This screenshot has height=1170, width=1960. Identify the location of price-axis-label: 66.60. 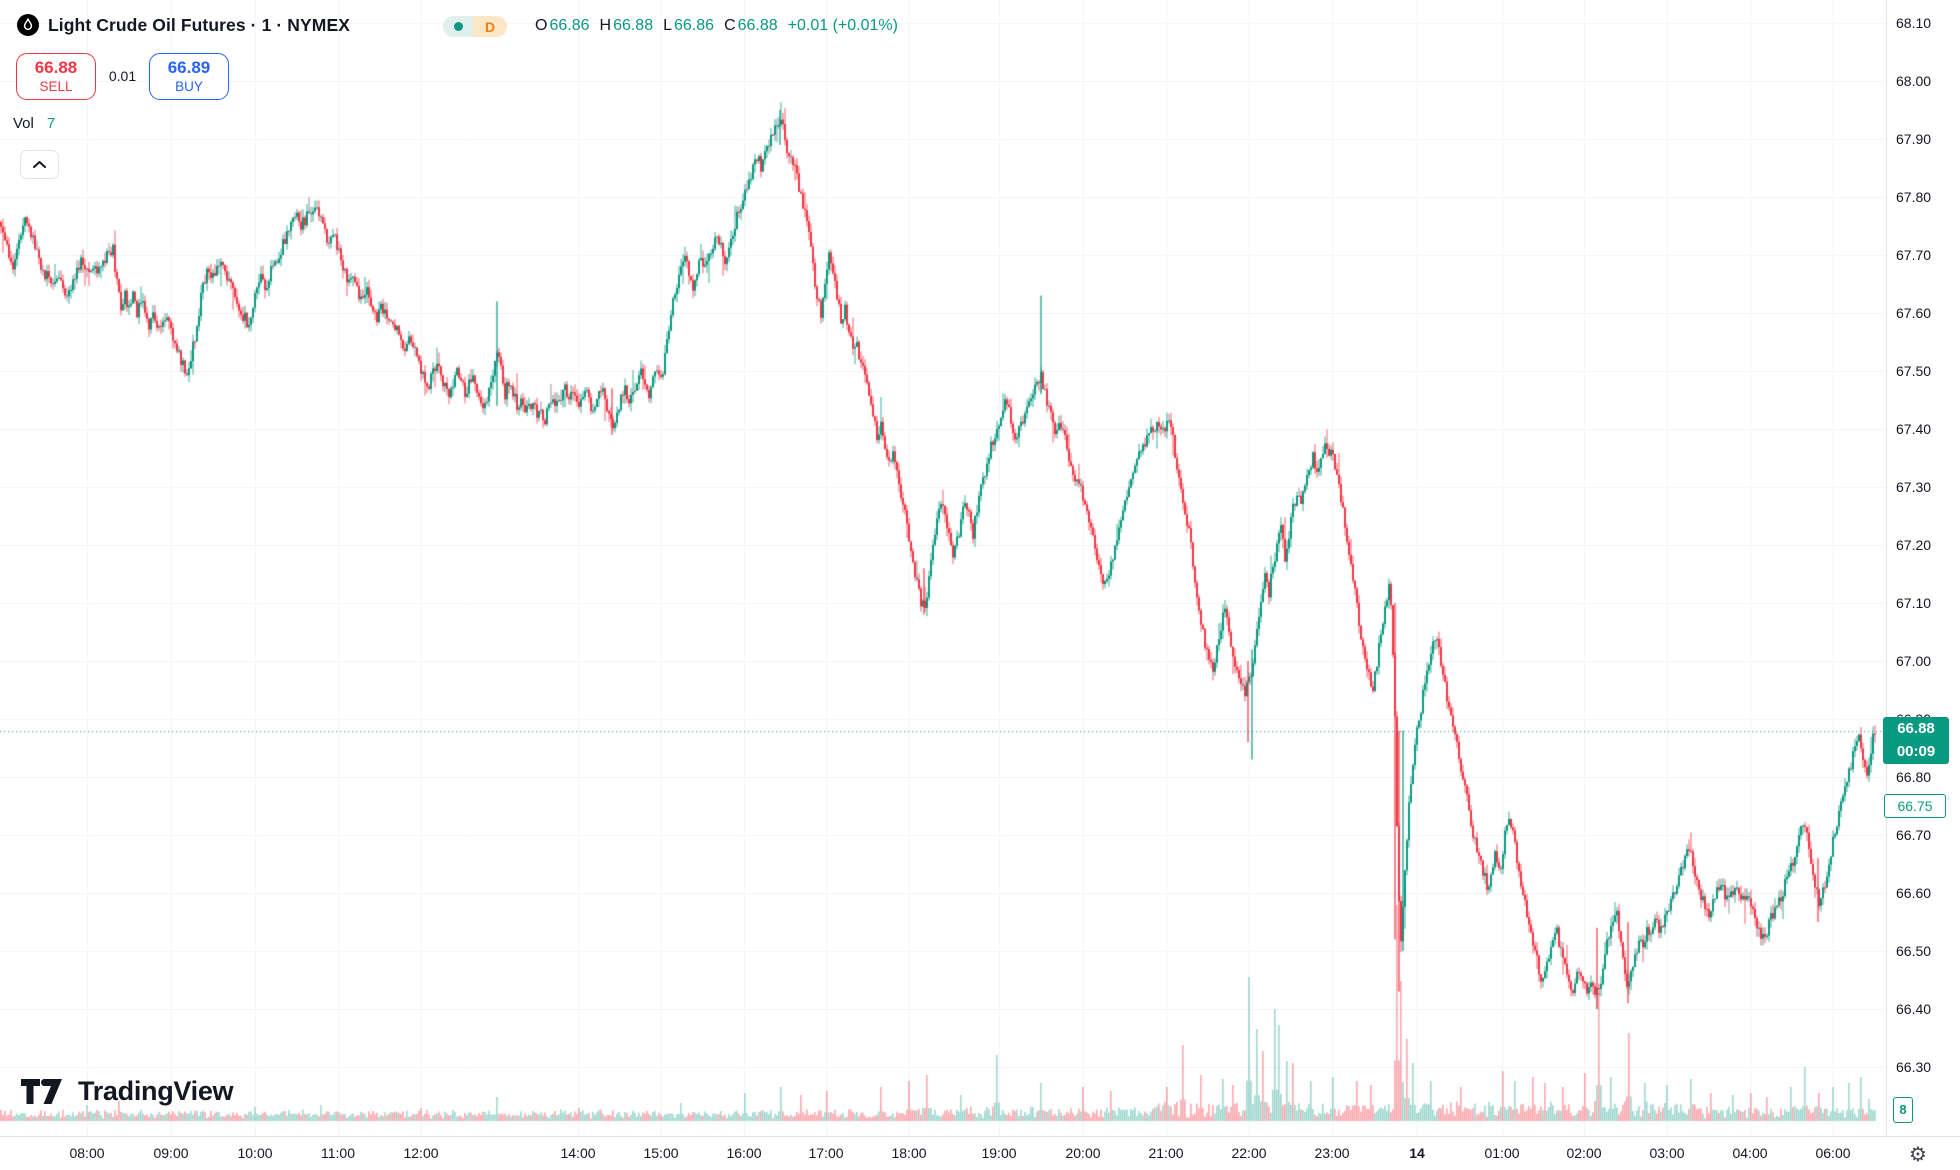
(1914, 893).